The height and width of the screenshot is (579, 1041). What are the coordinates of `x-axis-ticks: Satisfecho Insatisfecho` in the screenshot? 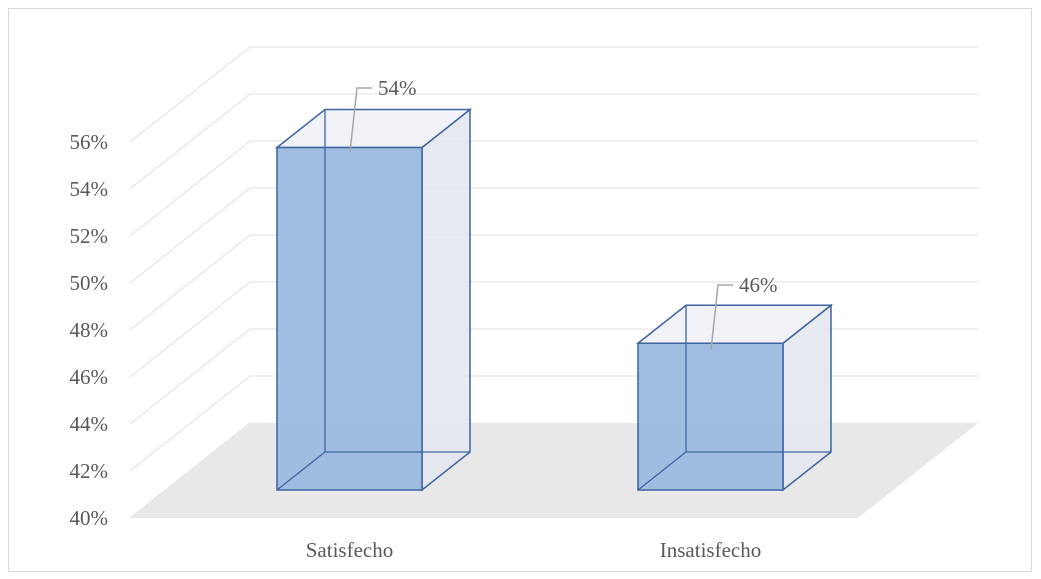 It's located at (533, 550).